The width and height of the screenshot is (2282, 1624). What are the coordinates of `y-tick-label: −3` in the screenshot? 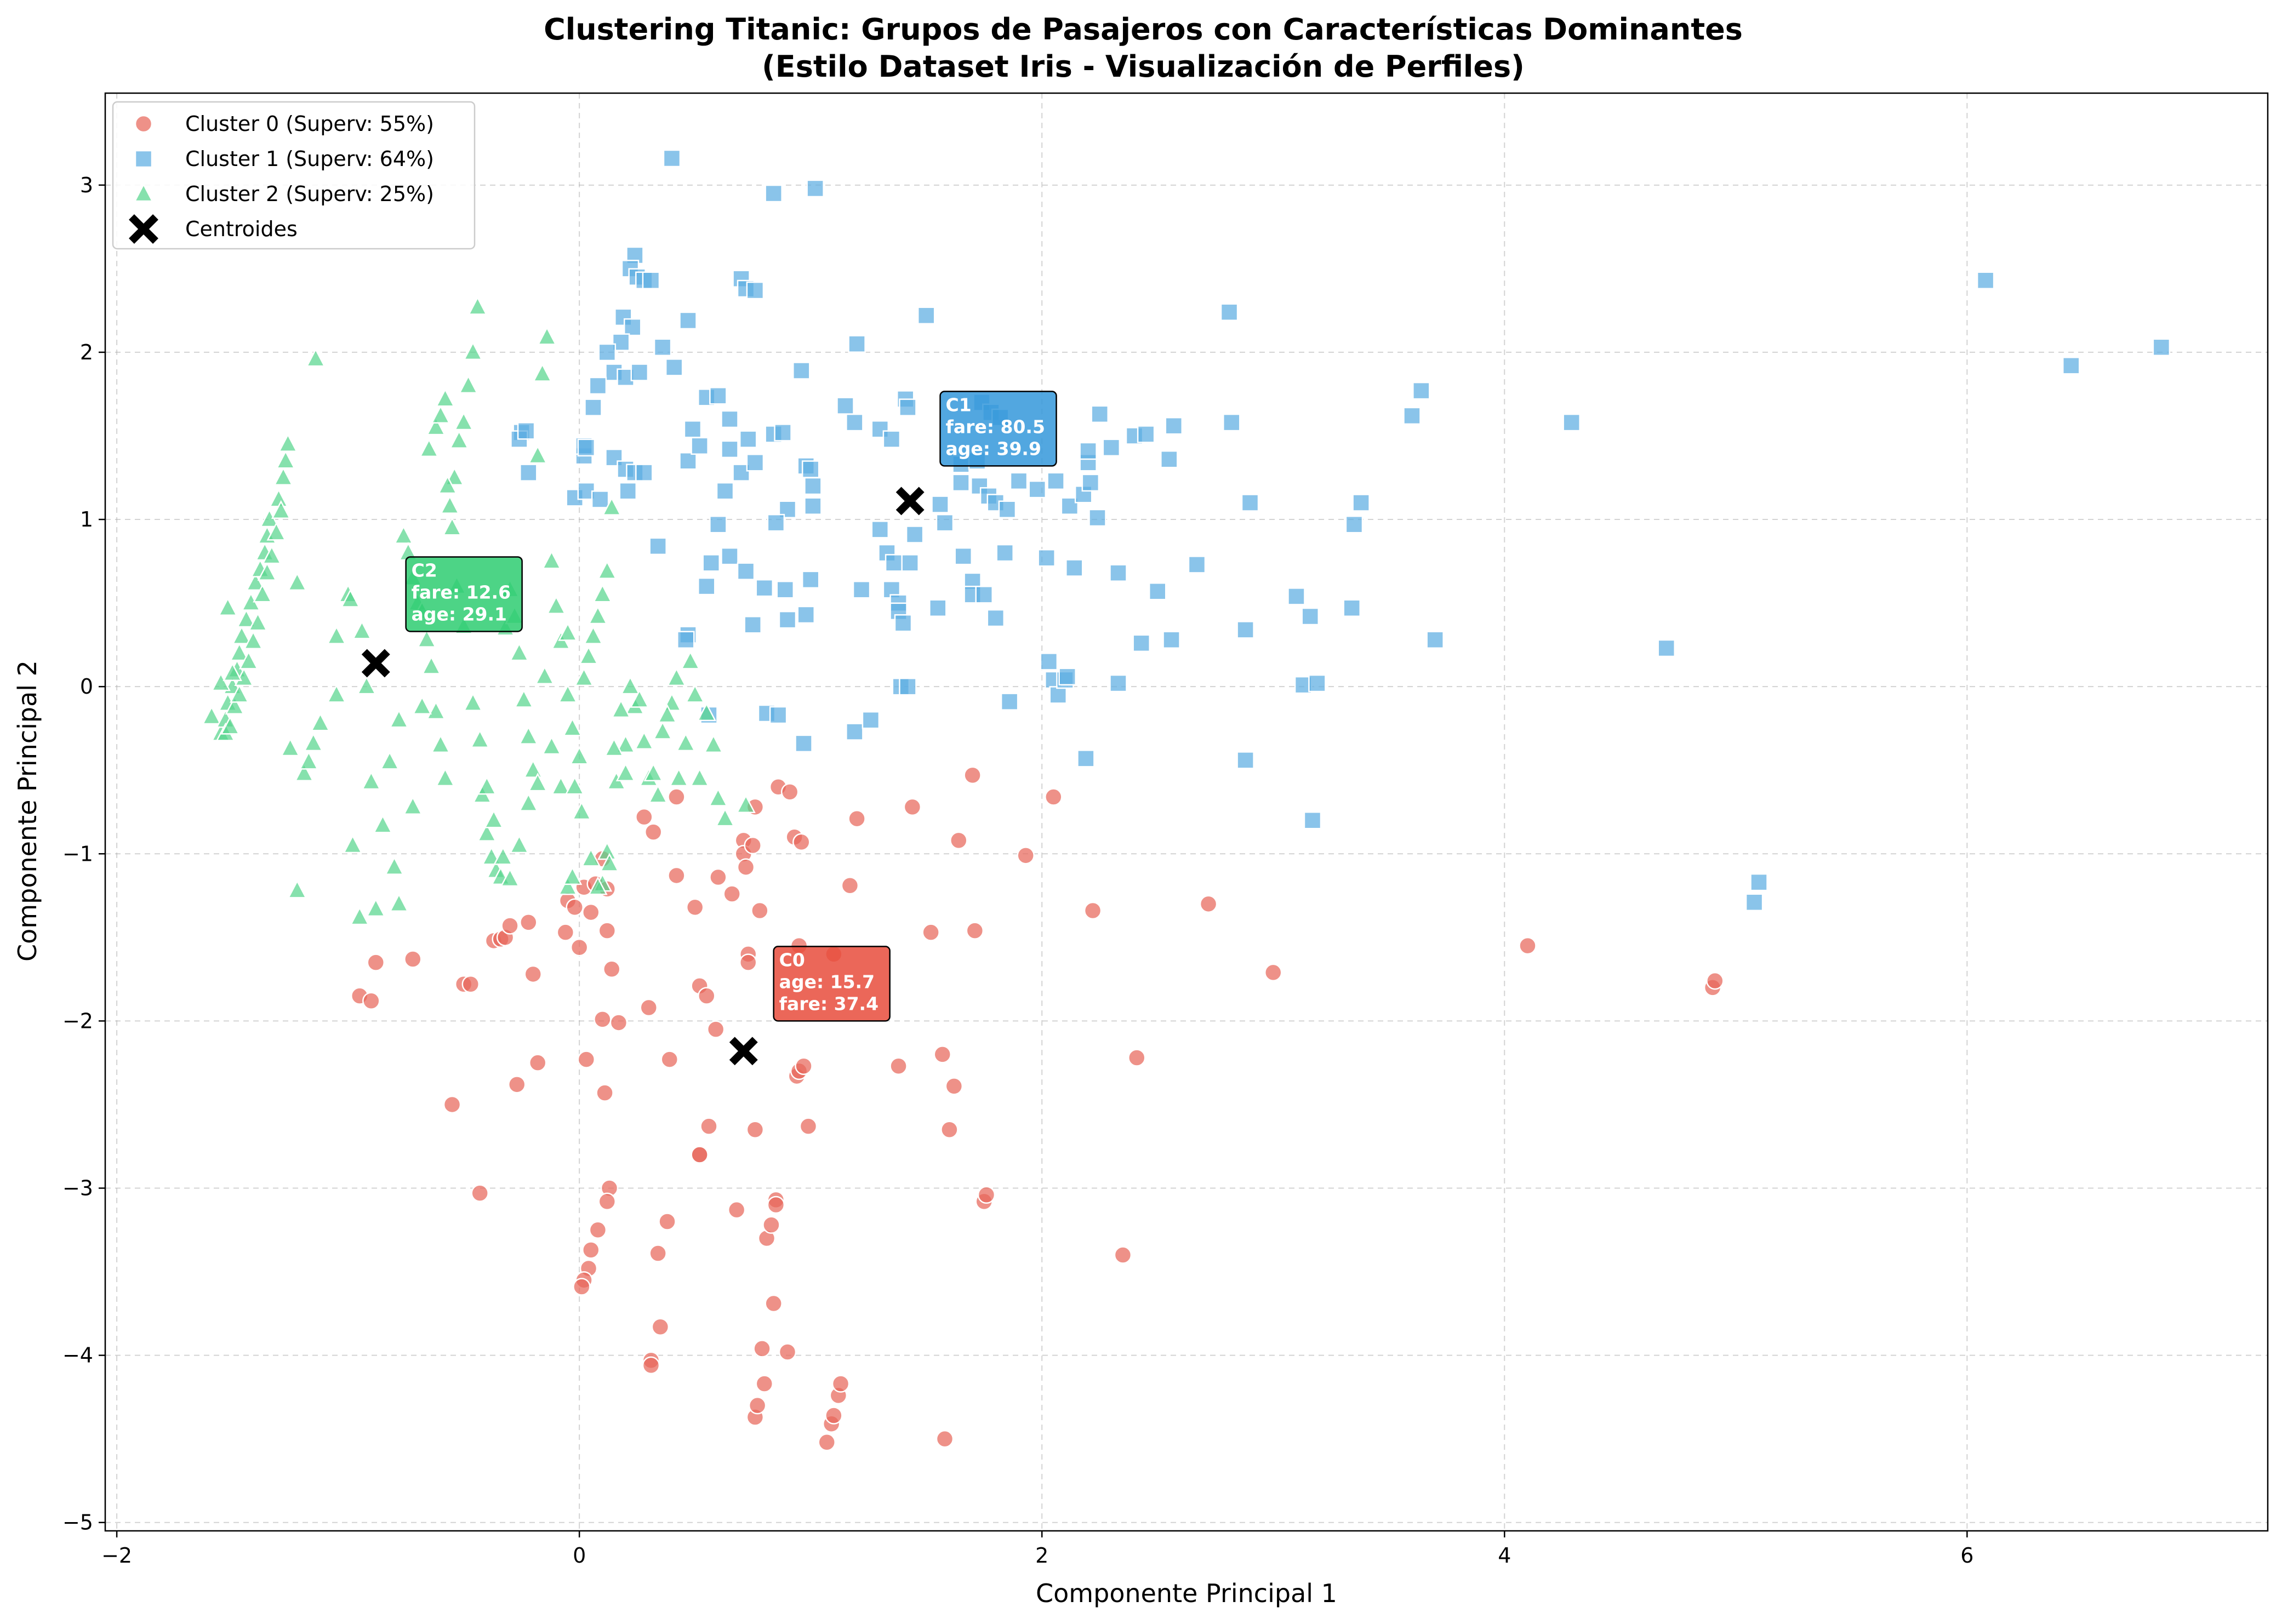 It's located at (77, 1188).